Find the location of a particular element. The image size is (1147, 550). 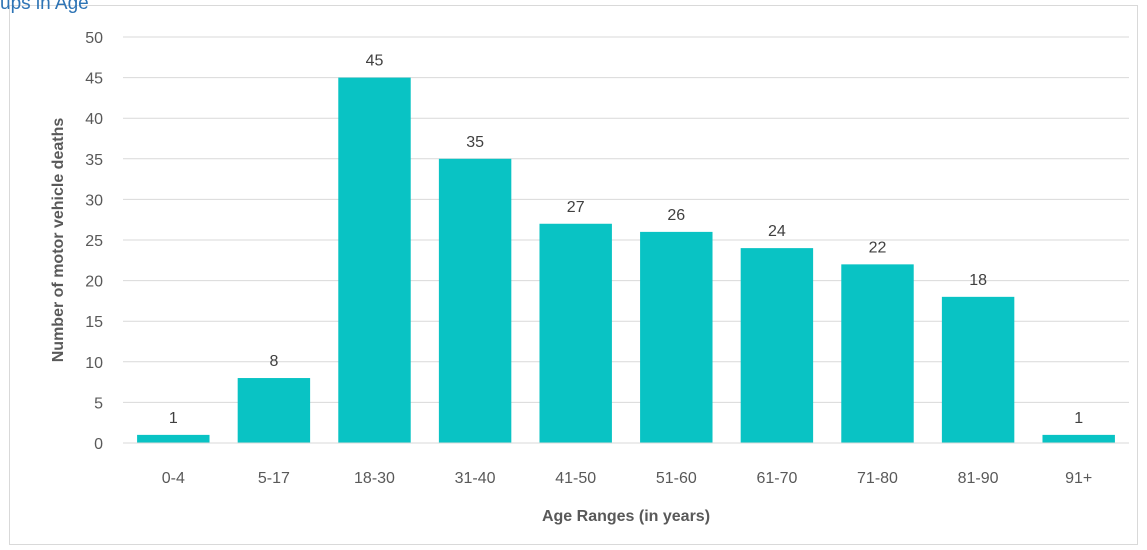

y-tick-label: 5 is located at coordinates (98, 403).